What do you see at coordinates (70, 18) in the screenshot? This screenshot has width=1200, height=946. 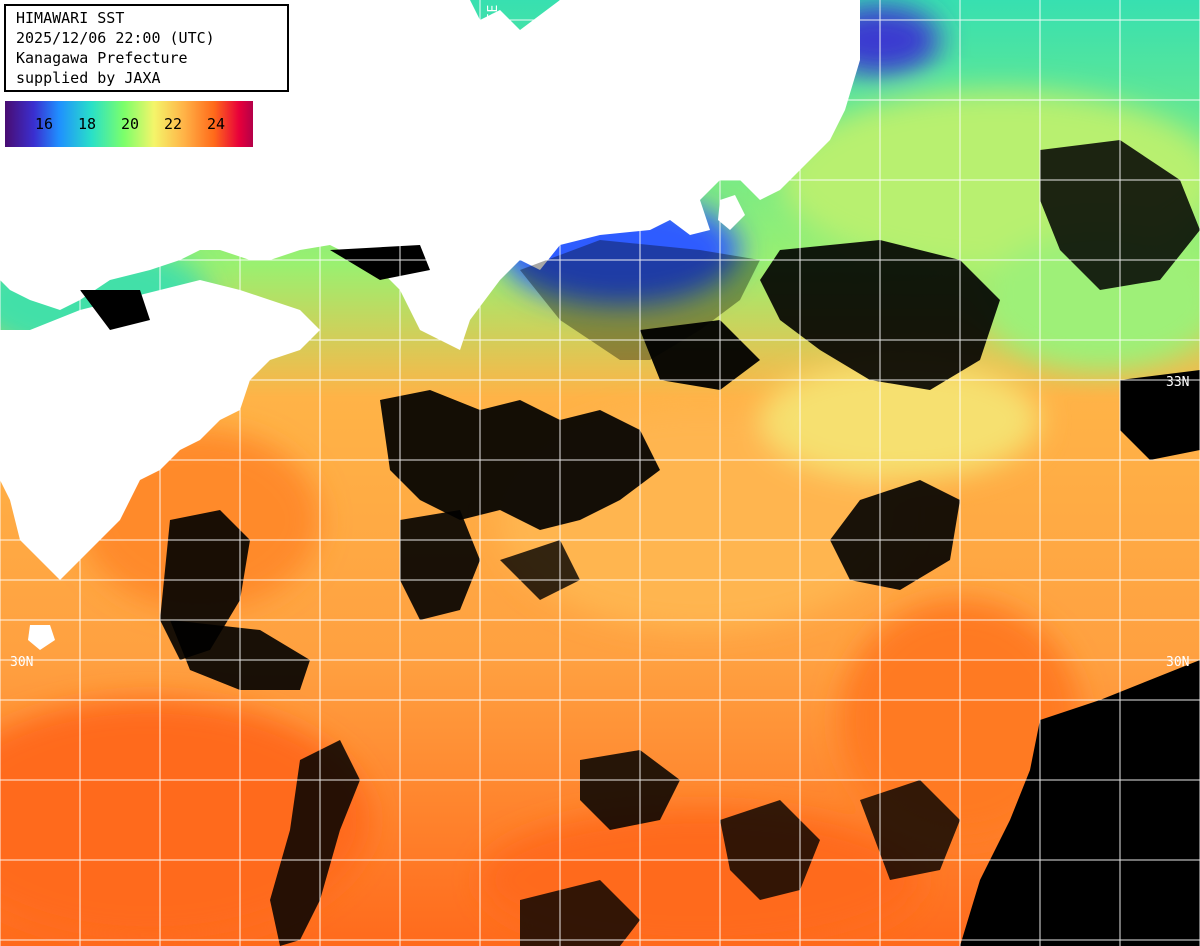 I see `title-line-1: HIMAWARI SST` at bounding box center [70, 18].